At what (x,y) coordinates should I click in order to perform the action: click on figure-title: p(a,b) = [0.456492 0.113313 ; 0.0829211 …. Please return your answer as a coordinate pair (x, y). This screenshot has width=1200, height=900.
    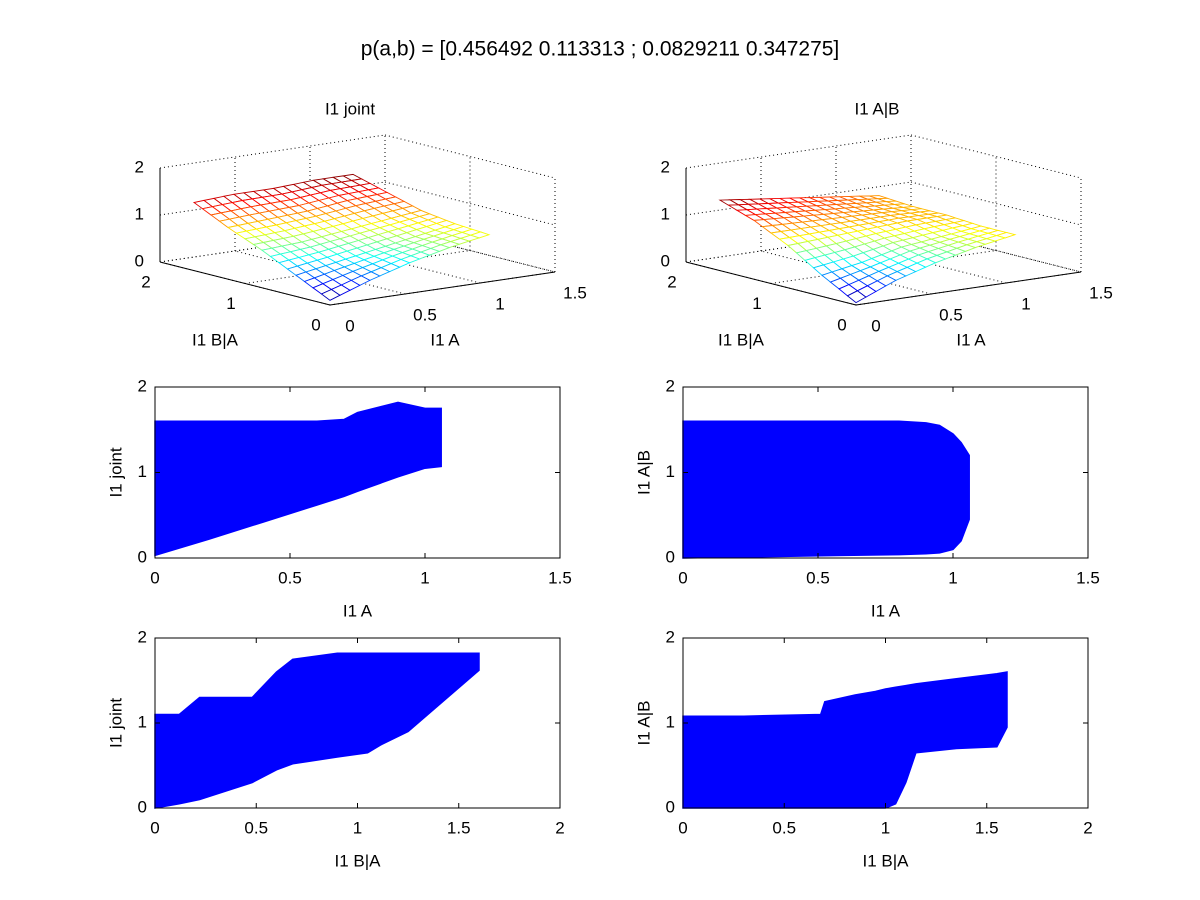
    Looking at the image, I should click on (600, 49).